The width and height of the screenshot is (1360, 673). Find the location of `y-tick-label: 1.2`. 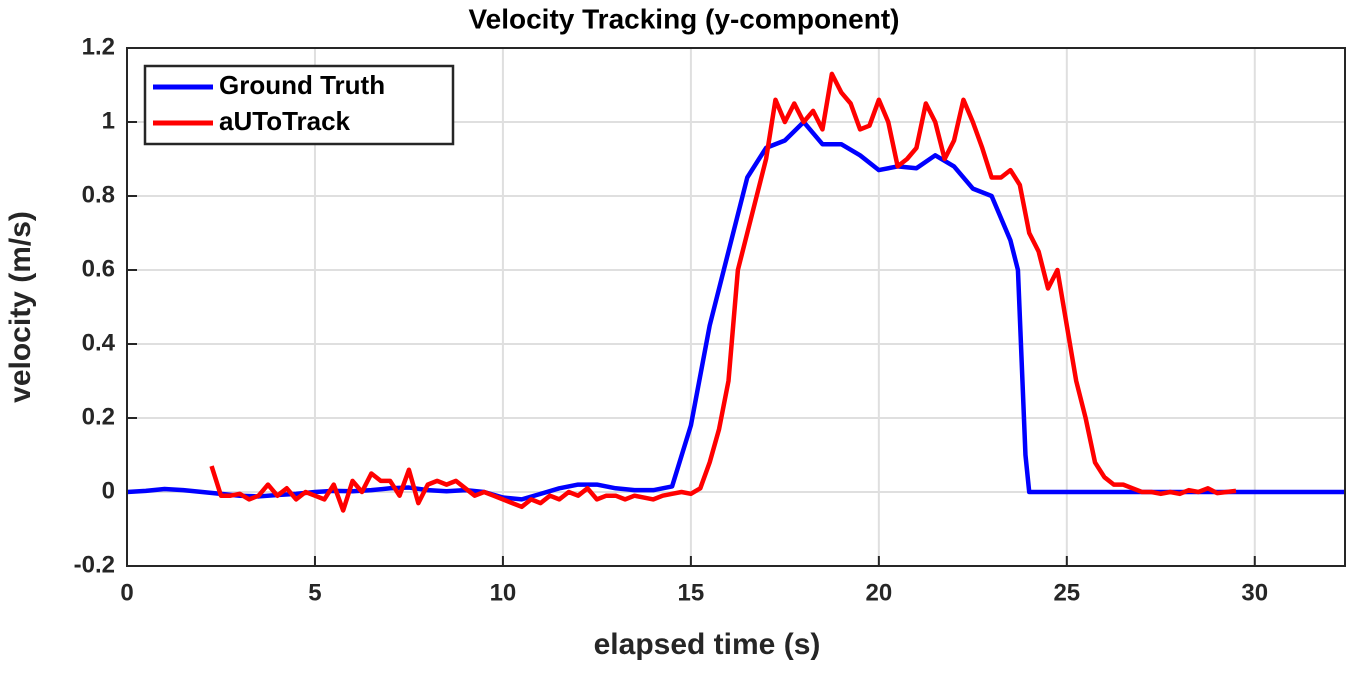

y-tick-label: 1.2 is located at coordinates (98, 46).